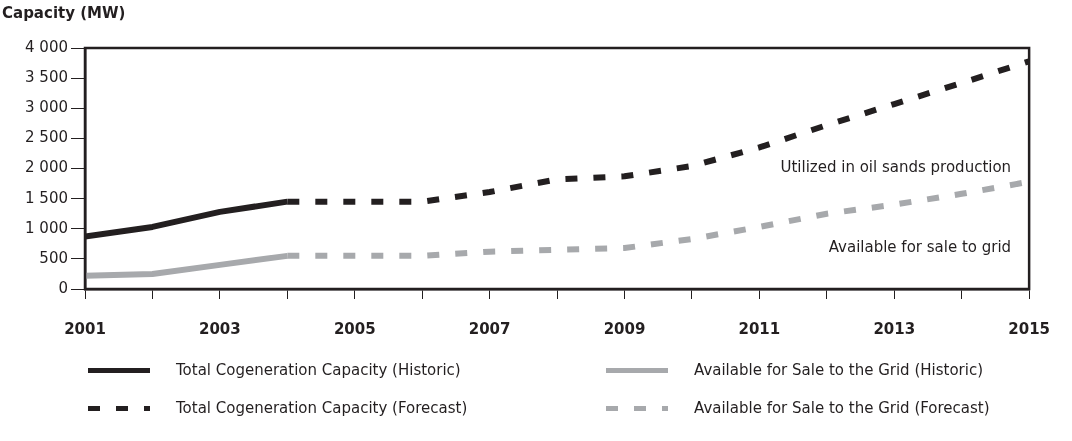 Image resolution: width=1072 pixels, height=441 pixels. I want to click on y-tick-label: 2 500, so click(46, 137).